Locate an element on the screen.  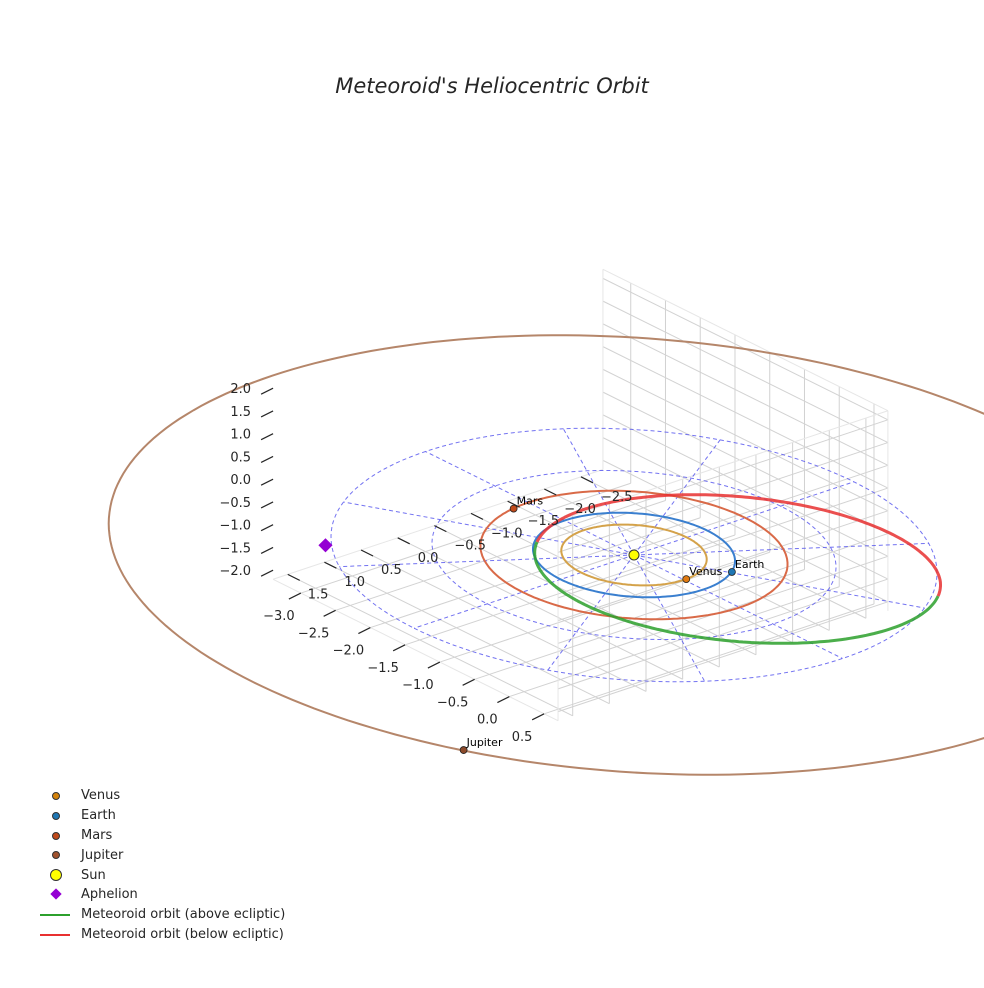
z-tick-label: 1.5 is located at coordinates (240, 412).